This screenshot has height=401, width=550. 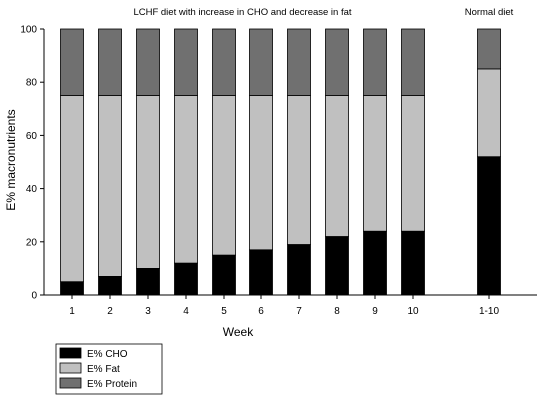 I want to click on legend-label-e-protein: E% Protein, so click(x=112, y=384).